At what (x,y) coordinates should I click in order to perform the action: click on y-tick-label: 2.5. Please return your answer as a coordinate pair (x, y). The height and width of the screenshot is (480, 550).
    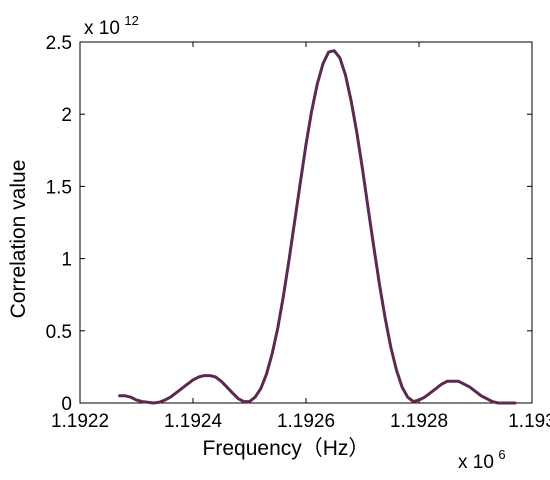
    Looking at the image, I should click on (59, 43).